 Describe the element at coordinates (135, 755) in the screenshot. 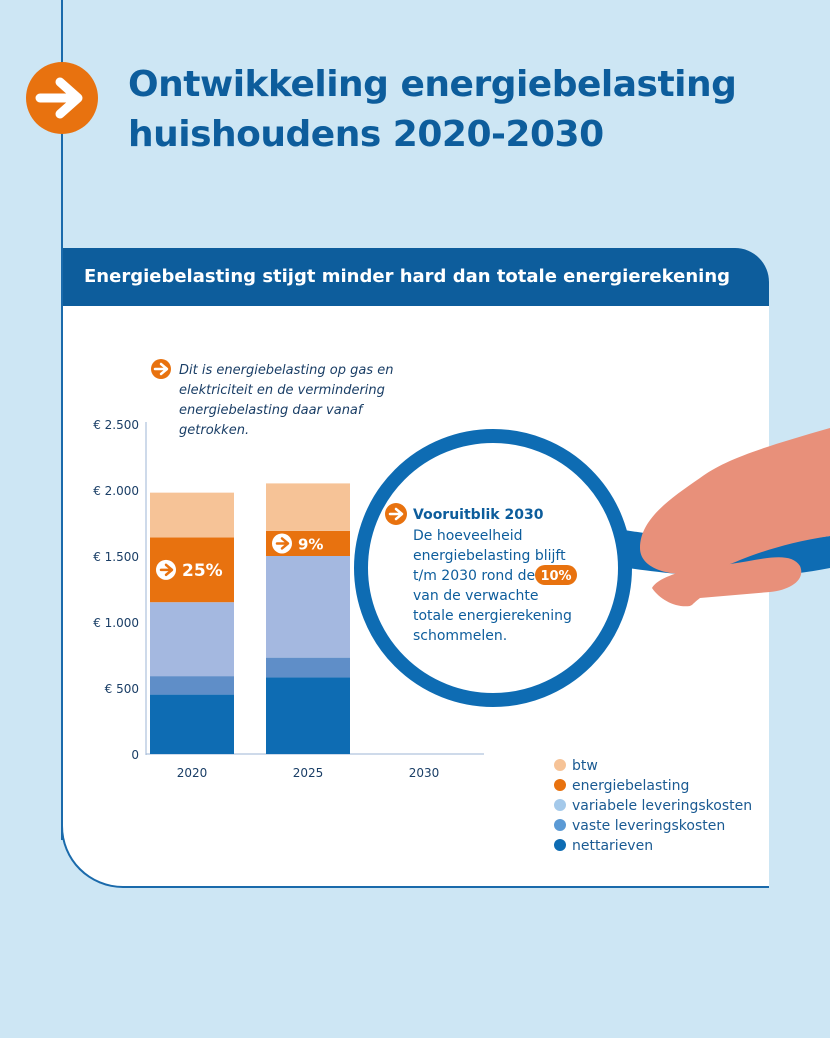

I see `y-tick-label: 0` at that location.